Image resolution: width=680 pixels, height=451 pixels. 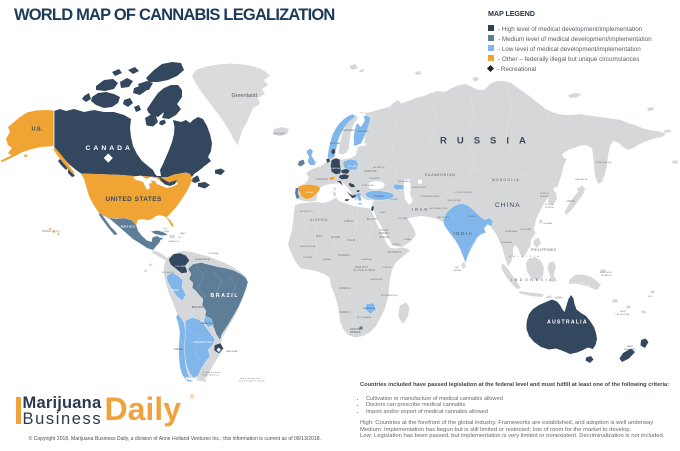 What do you see at coordinates (178, 349) in the screenshot?
I see `svg-text: CHILE` at bounding box center [178, 349].